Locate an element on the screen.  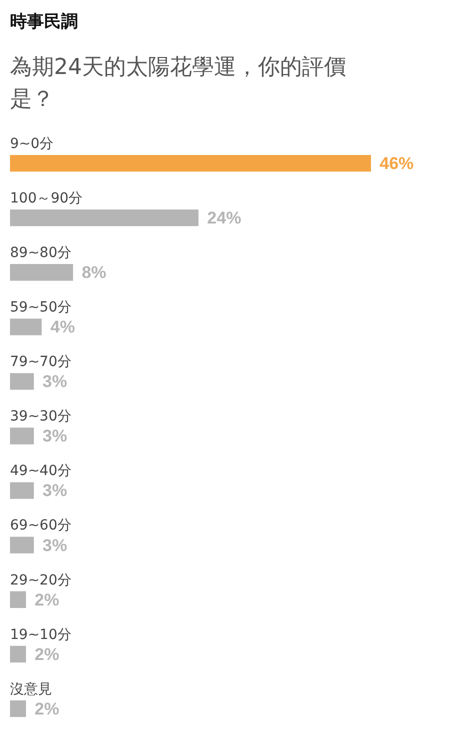
y-tick-label: 沒意見 is located at coordinates (31, 689).